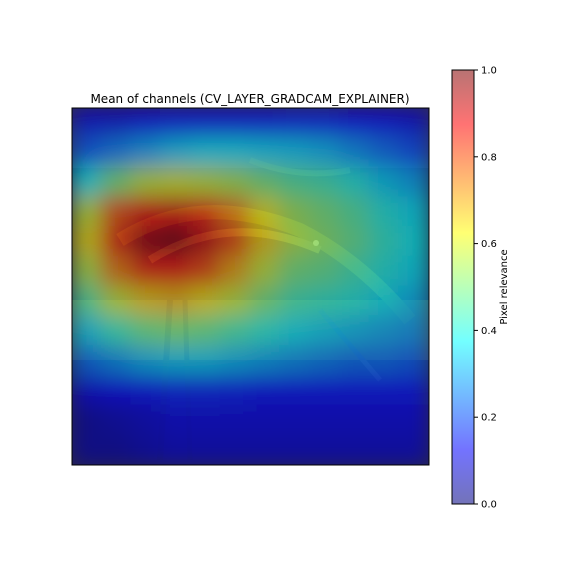  What do you see at coordinates (489, 505) in the screenshot?
I see `colorbar-tick-label: 0.0` at bounding box center [489, 505].